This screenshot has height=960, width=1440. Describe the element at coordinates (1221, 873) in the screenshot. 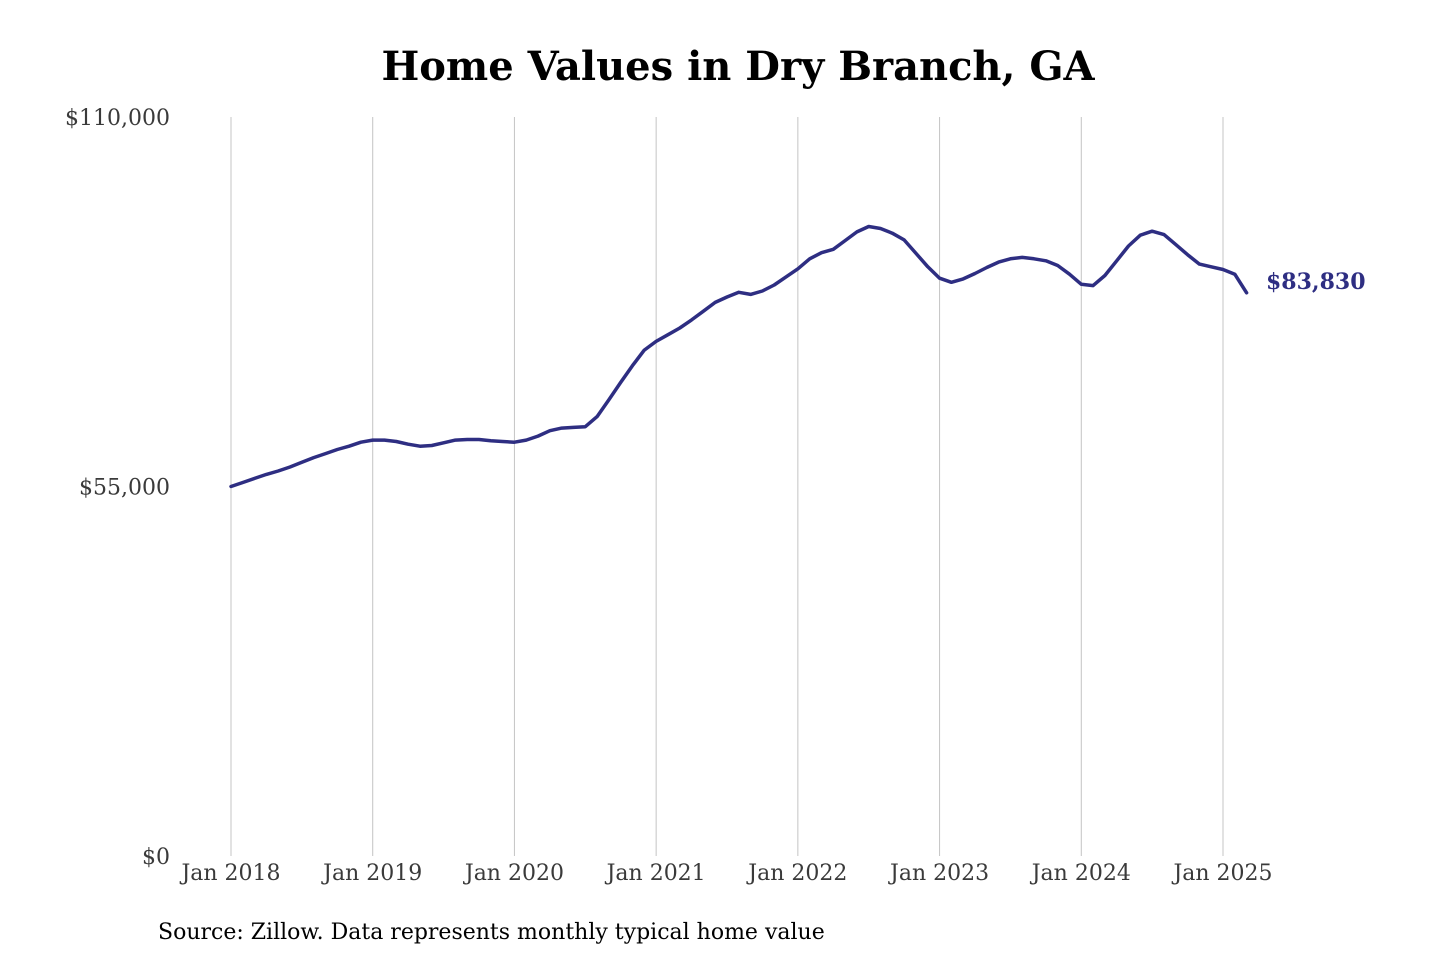

I see `x-tick-label: Jan 2025` at that location.